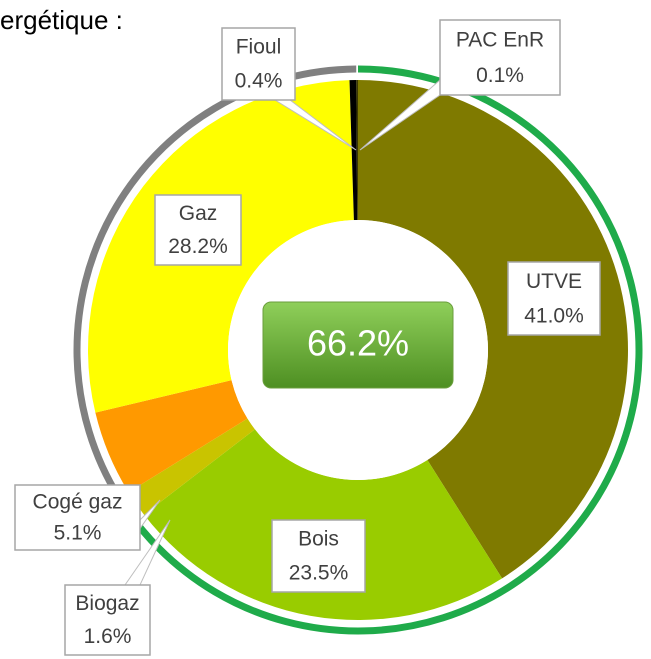 This screenshot has width=651, height=659. I want to click on value-label: 23.5%, so click(319, 573).